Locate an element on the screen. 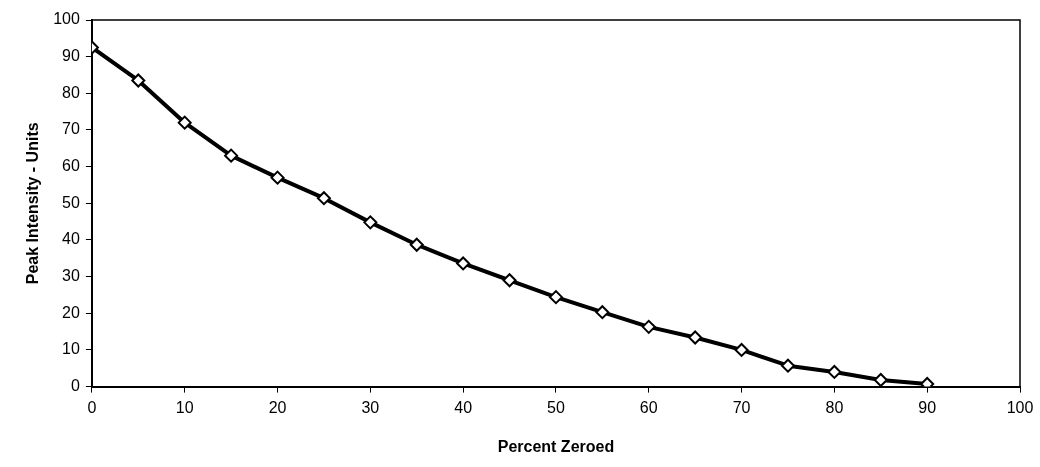 The width and height of the screenshot is (1040, 467). x-axis-title: Percent Zeroed is located at coordinates (556, 446).